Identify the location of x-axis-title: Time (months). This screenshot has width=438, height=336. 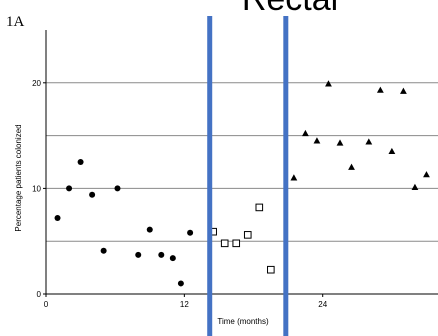
(243, 321).